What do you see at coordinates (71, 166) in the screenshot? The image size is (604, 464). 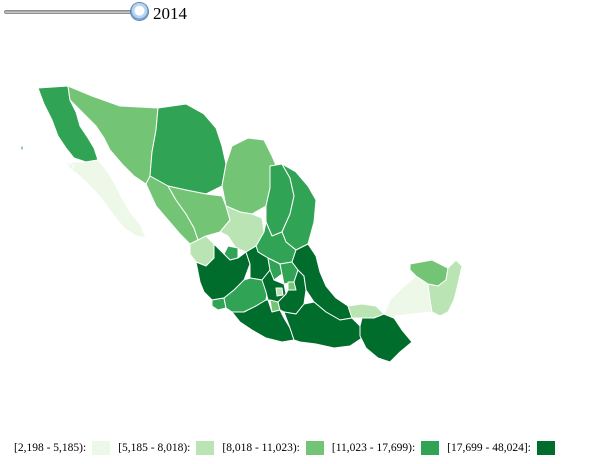 I see `island-cedros` at bounding box center [71, 166].